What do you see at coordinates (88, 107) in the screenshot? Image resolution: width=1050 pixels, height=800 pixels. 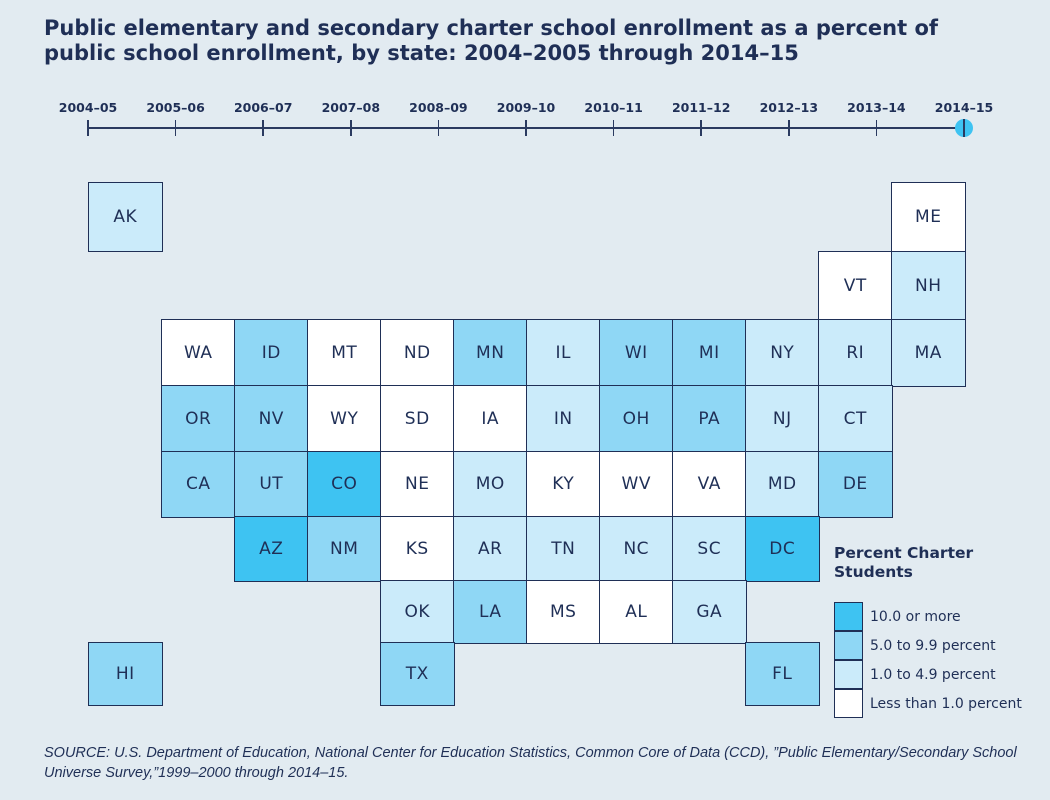 I see `timeline-year-label: 2004–05` at bounding box center [88, 107].